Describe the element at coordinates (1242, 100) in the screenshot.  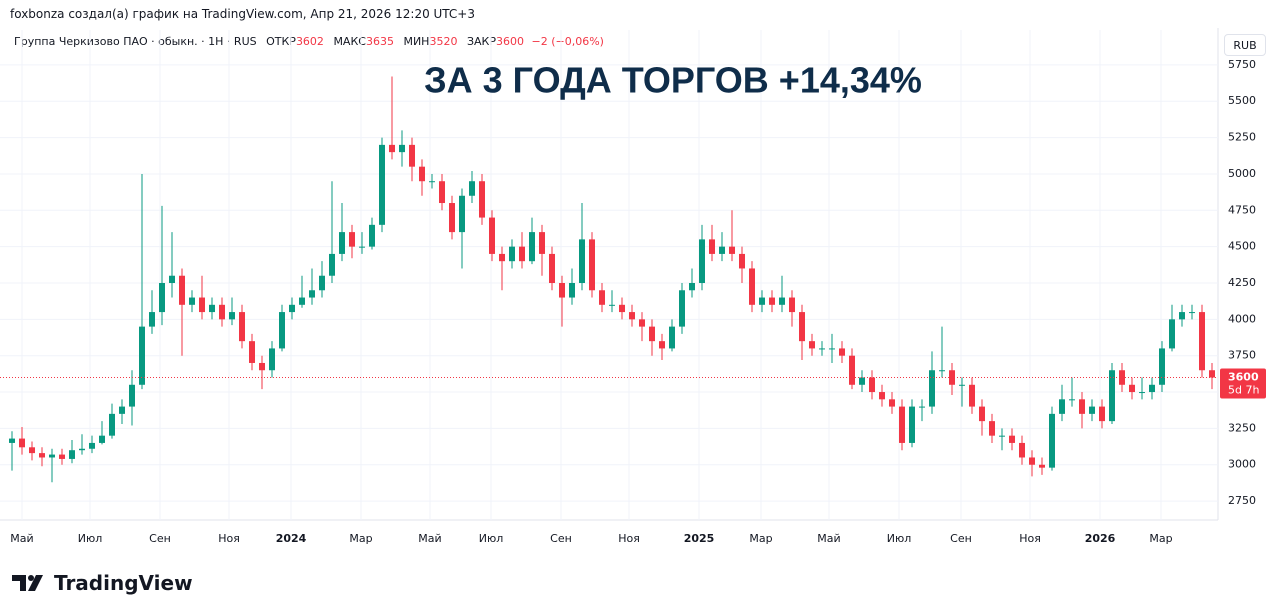
I see `y-tick-label: 5500` at that location.